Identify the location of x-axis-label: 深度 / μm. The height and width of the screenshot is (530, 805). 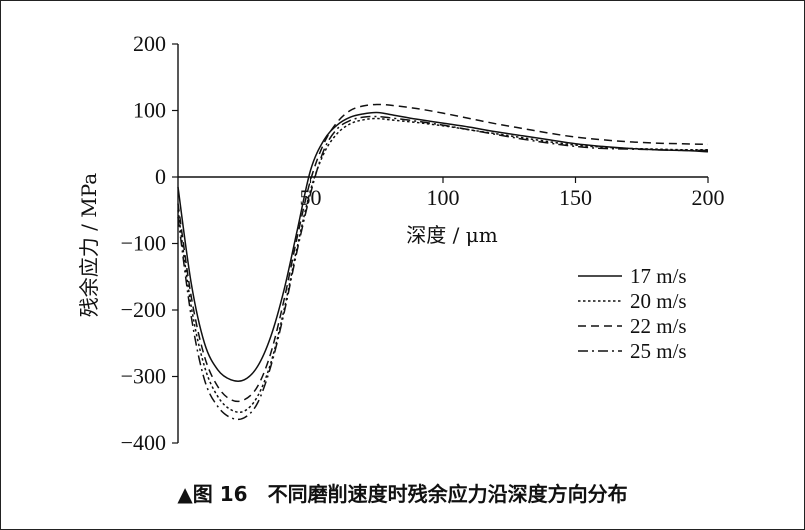
(451, 235).